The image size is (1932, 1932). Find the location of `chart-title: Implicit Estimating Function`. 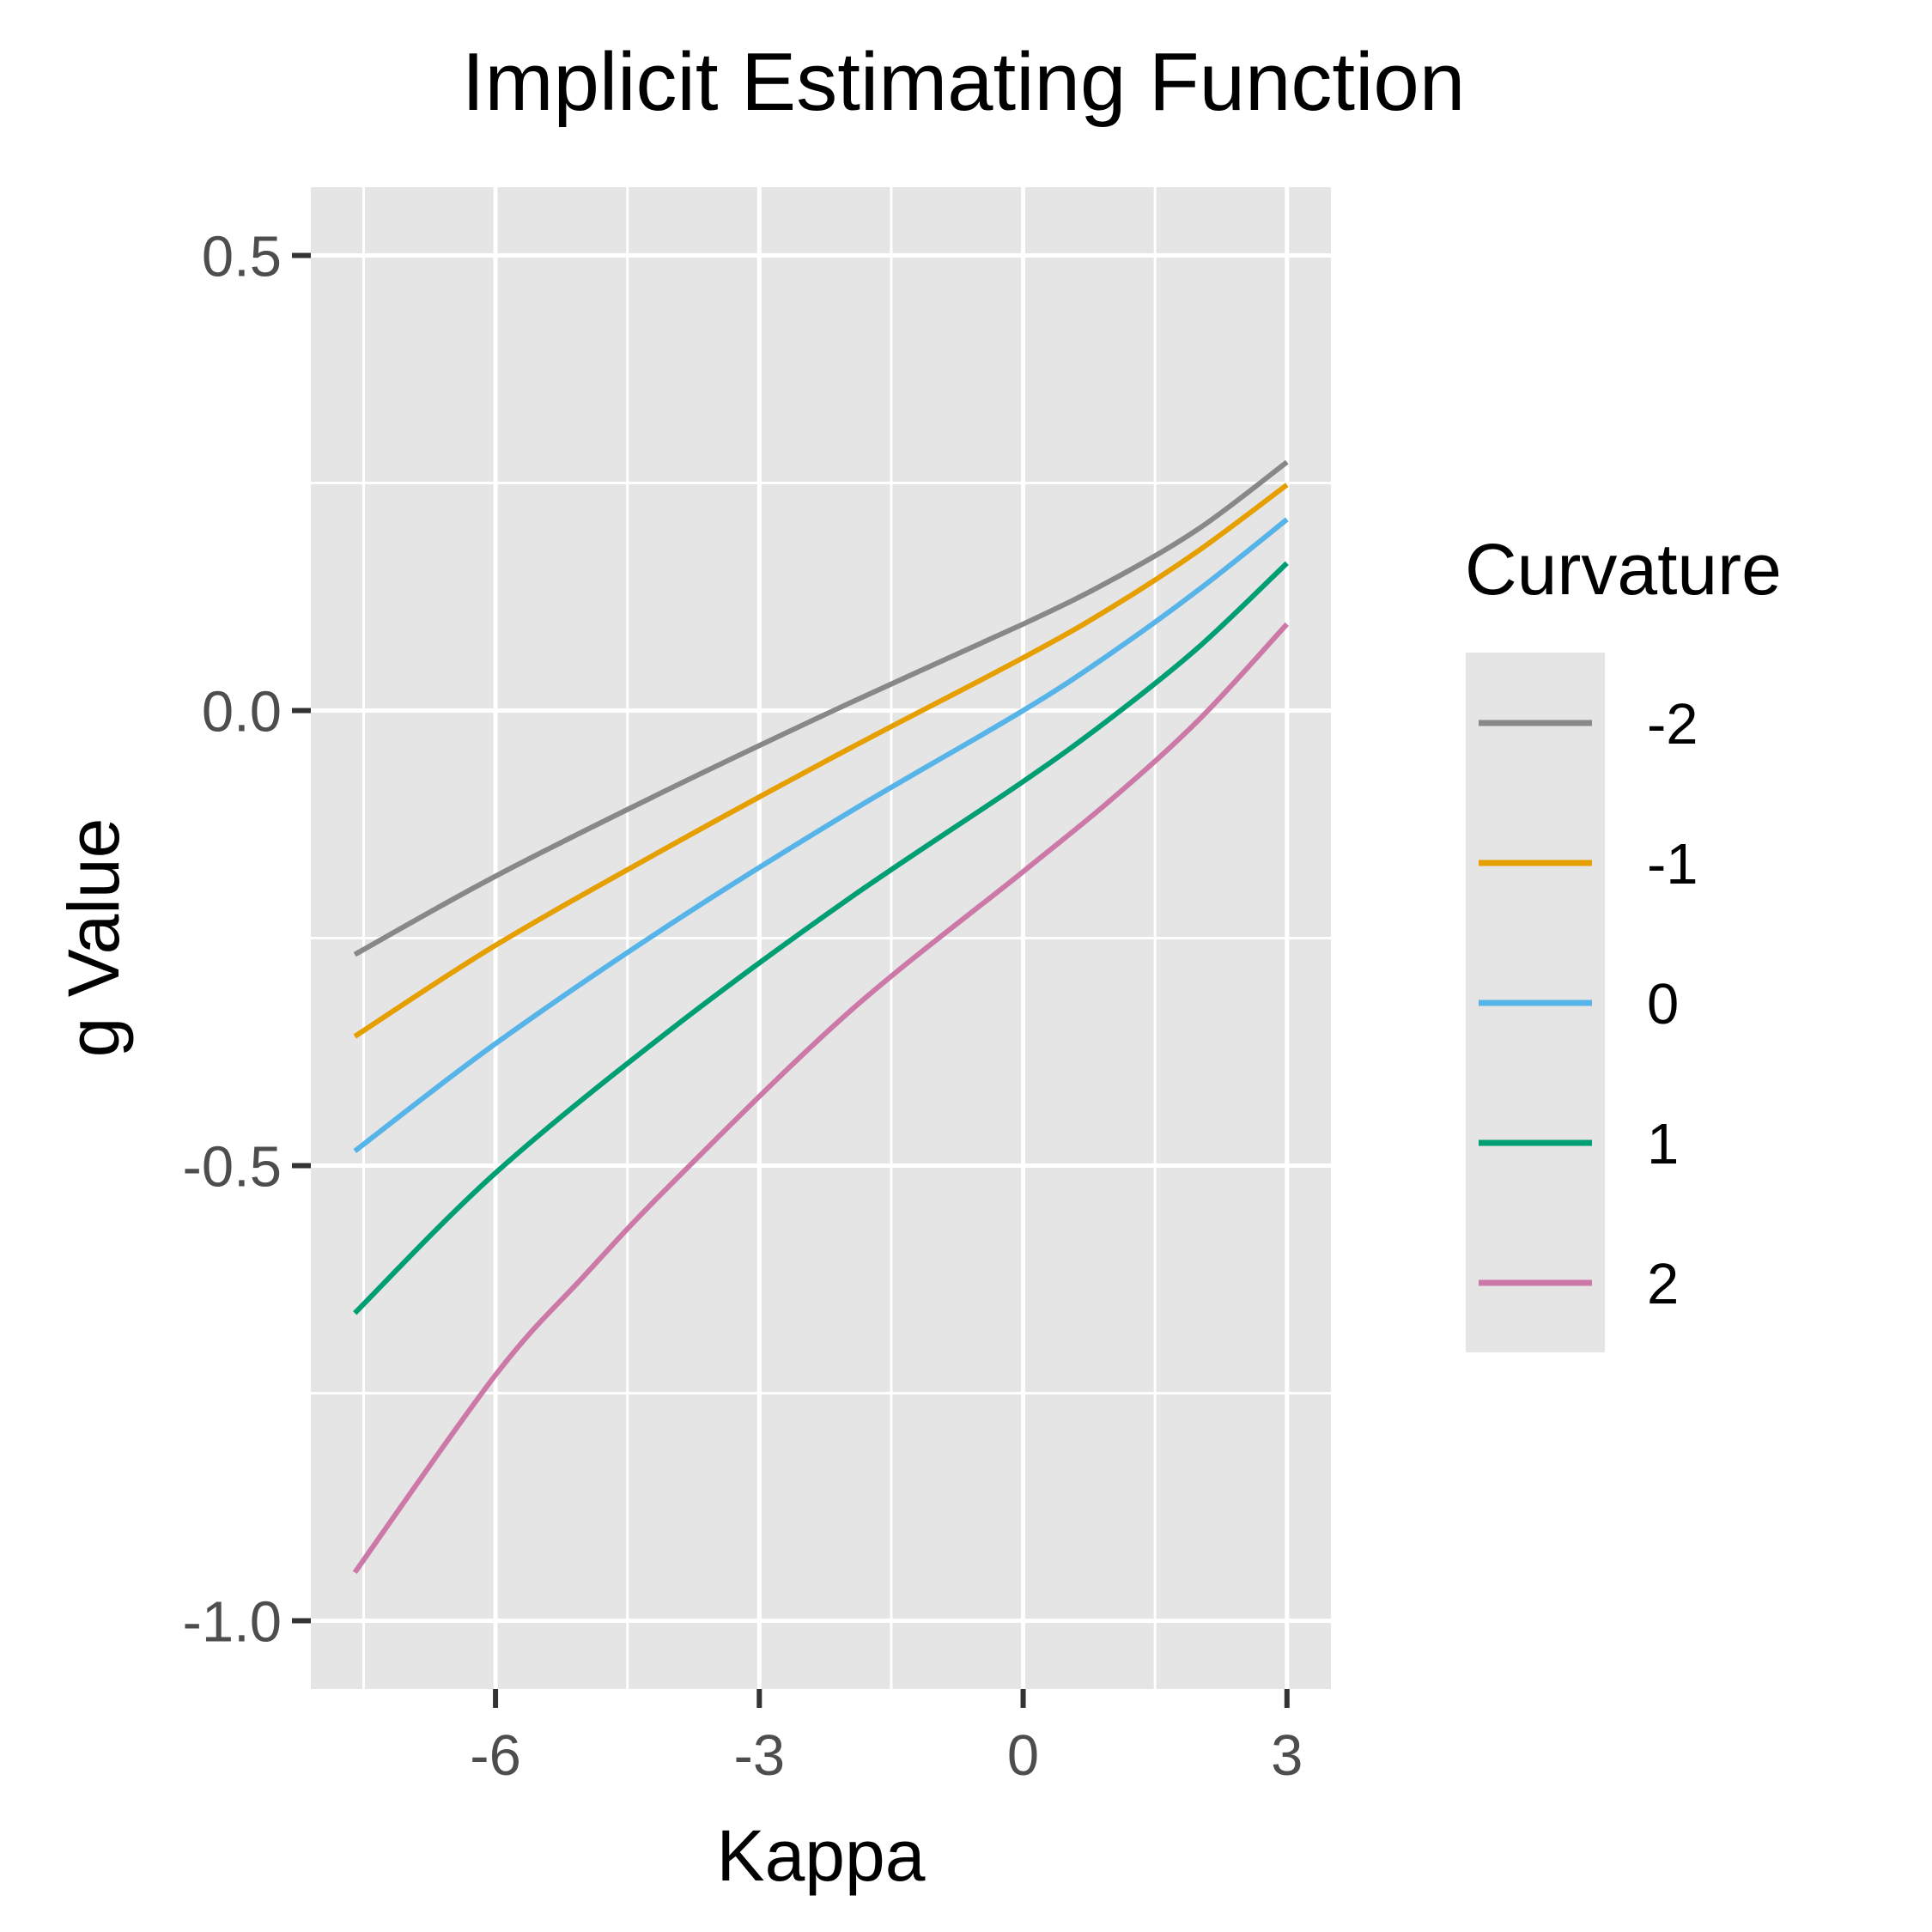

chart-title: Implicit Estimating Function is located at coordinates (963, 82).